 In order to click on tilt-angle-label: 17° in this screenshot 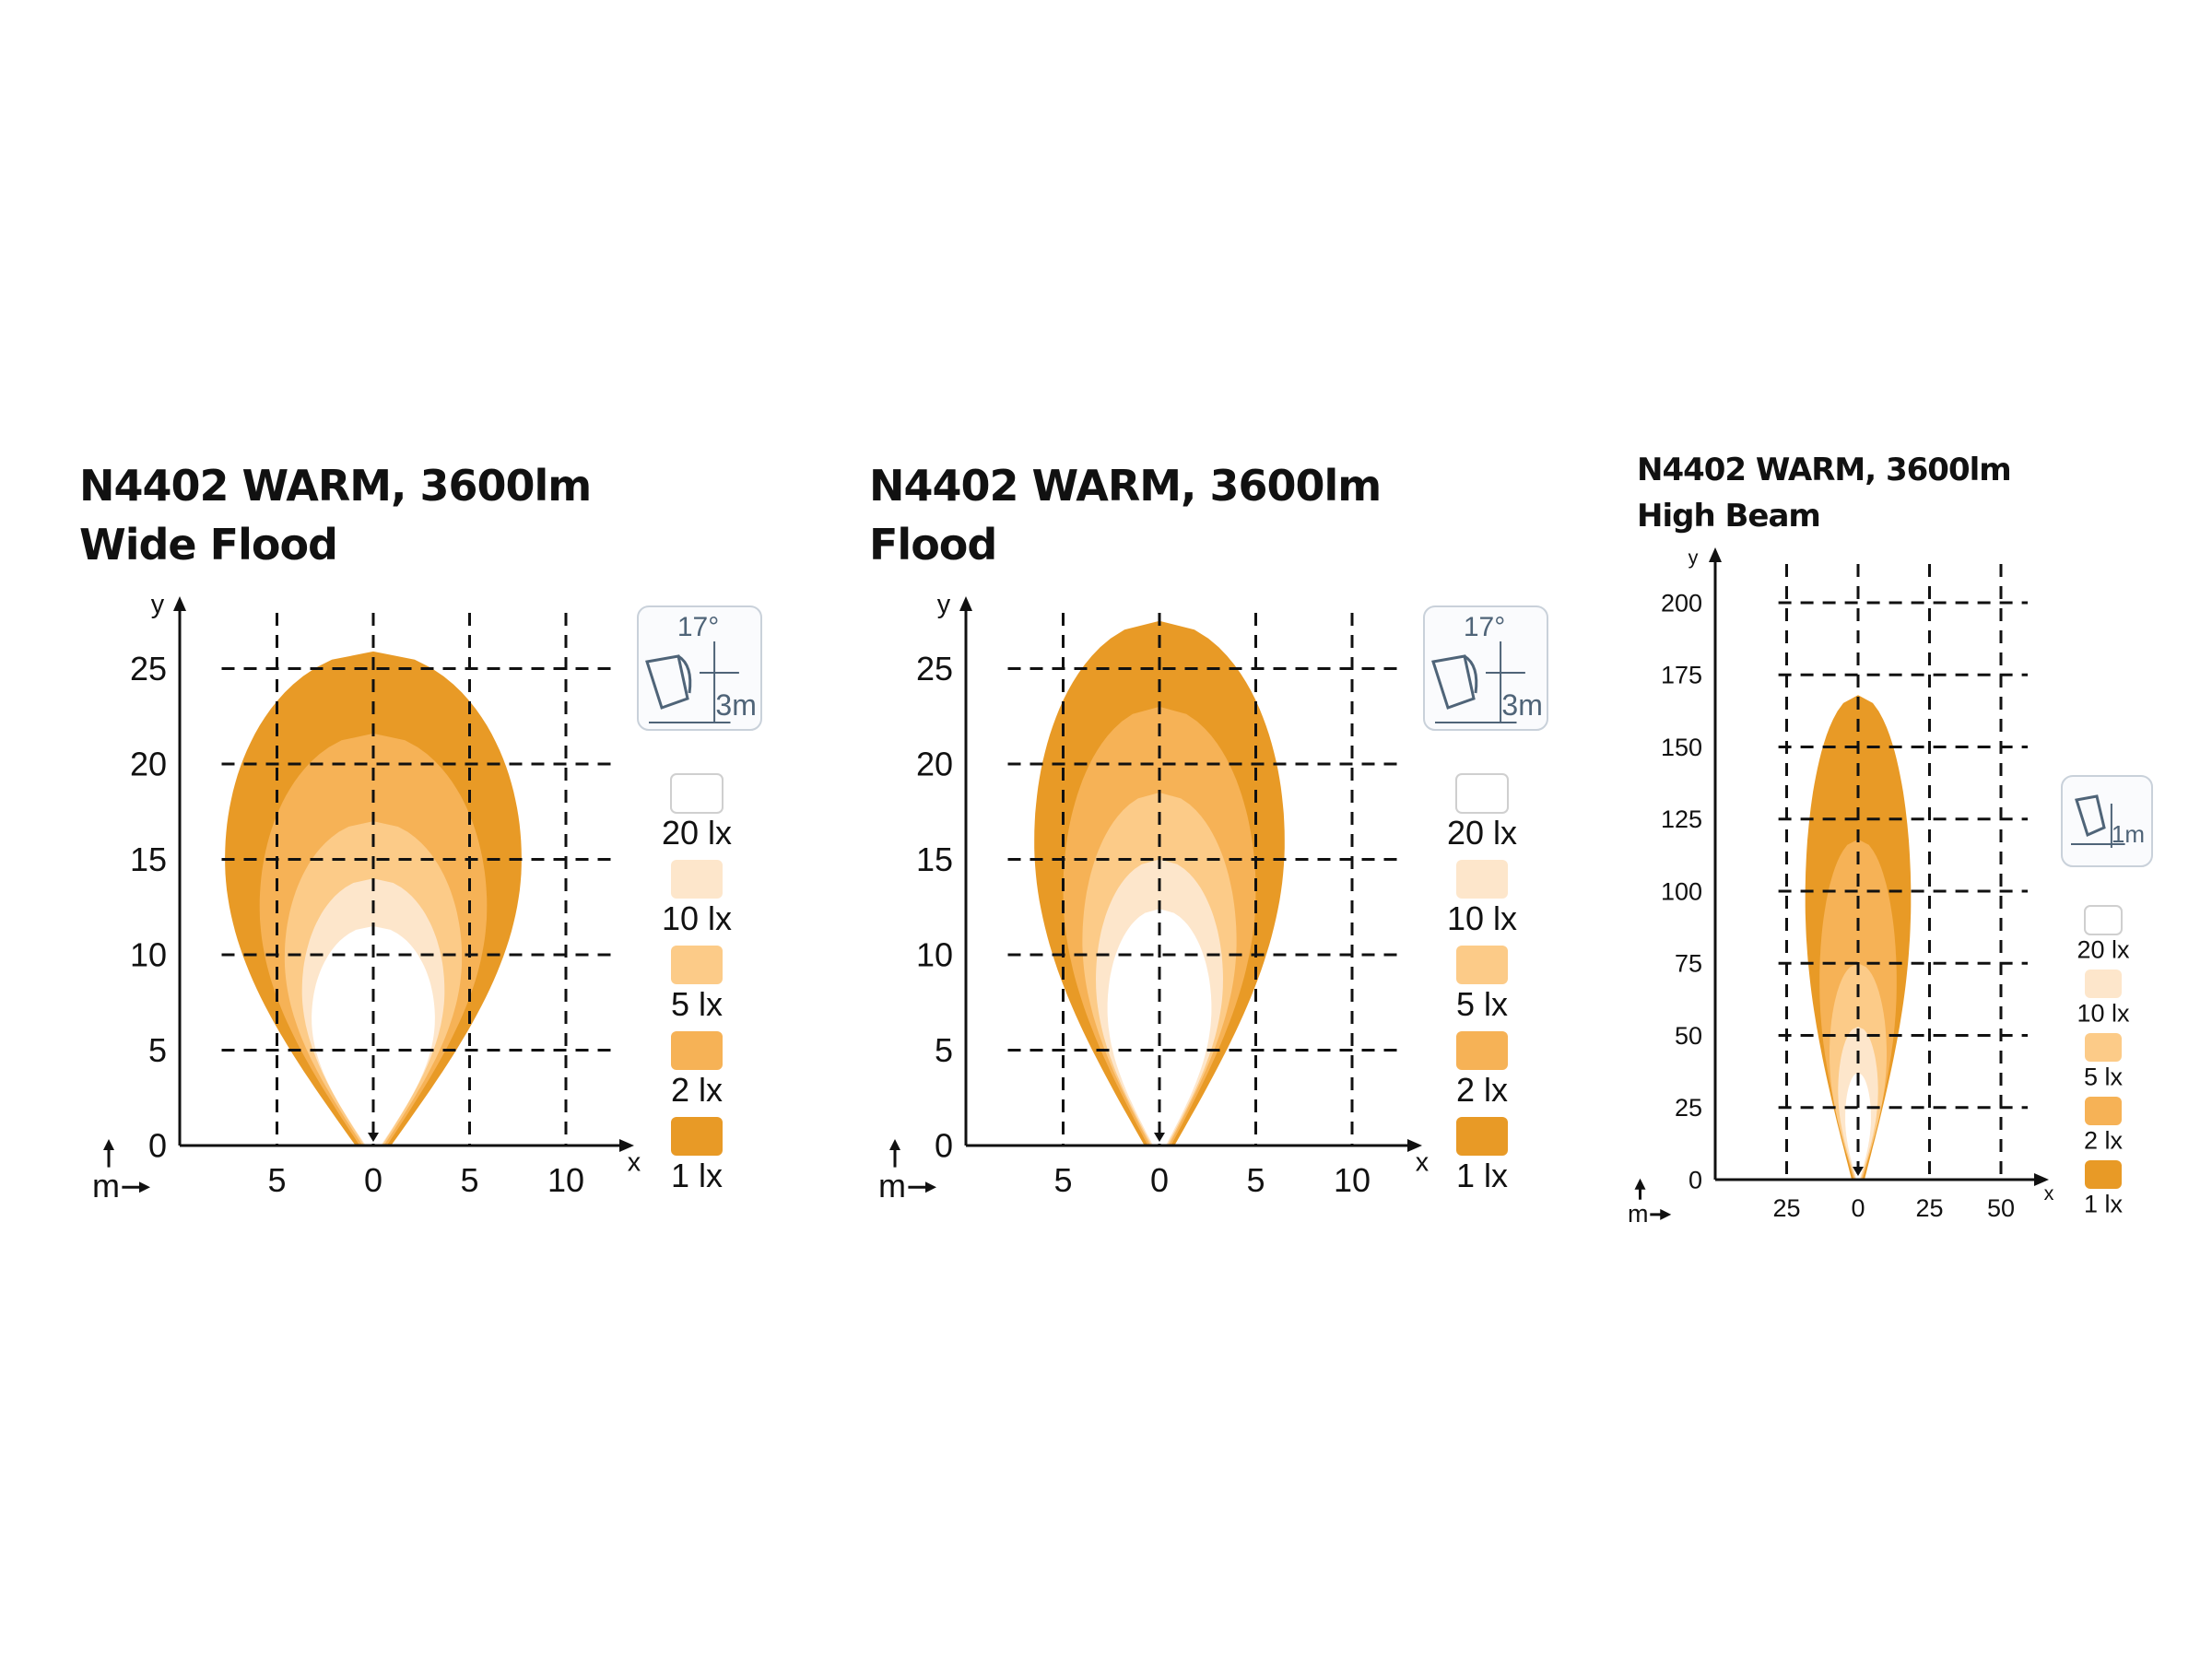, I will do `click(1484, 627)`.